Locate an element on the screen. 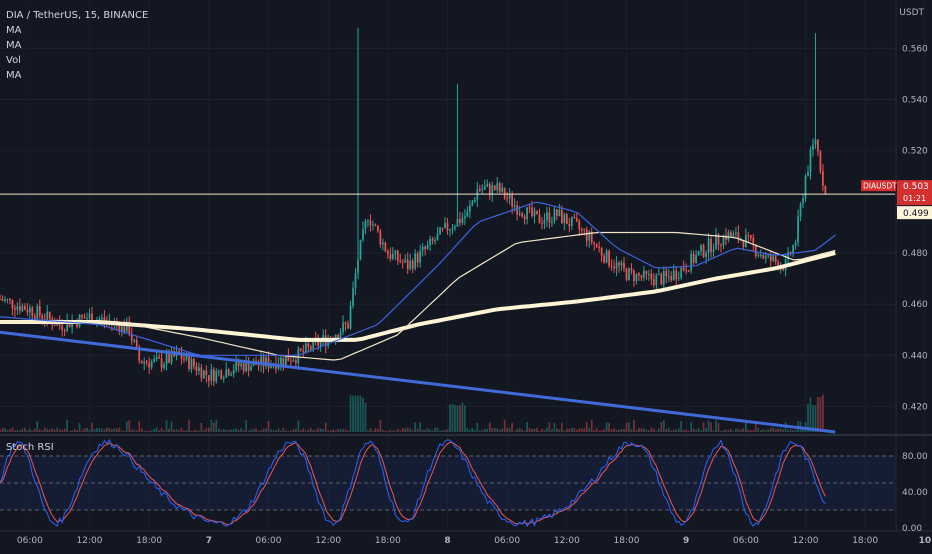 The image size is (932, 554). time-tick-label: 06:00 is located at coordinates (30, 541).